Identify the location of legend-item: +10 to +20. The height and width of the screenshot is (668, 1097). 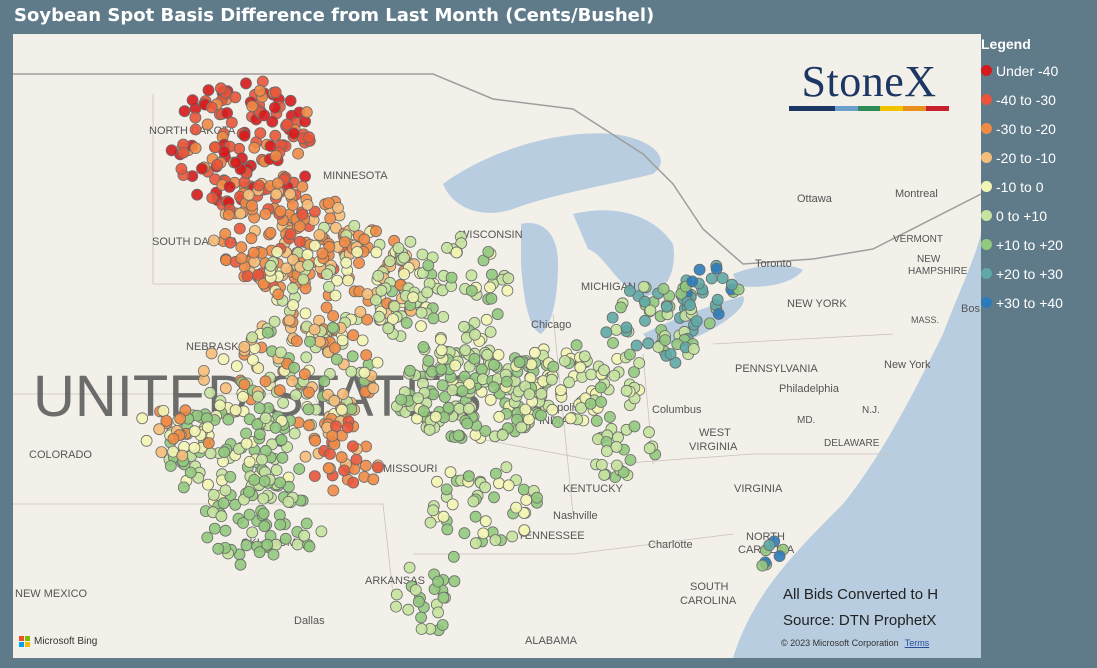
(1037, 244).